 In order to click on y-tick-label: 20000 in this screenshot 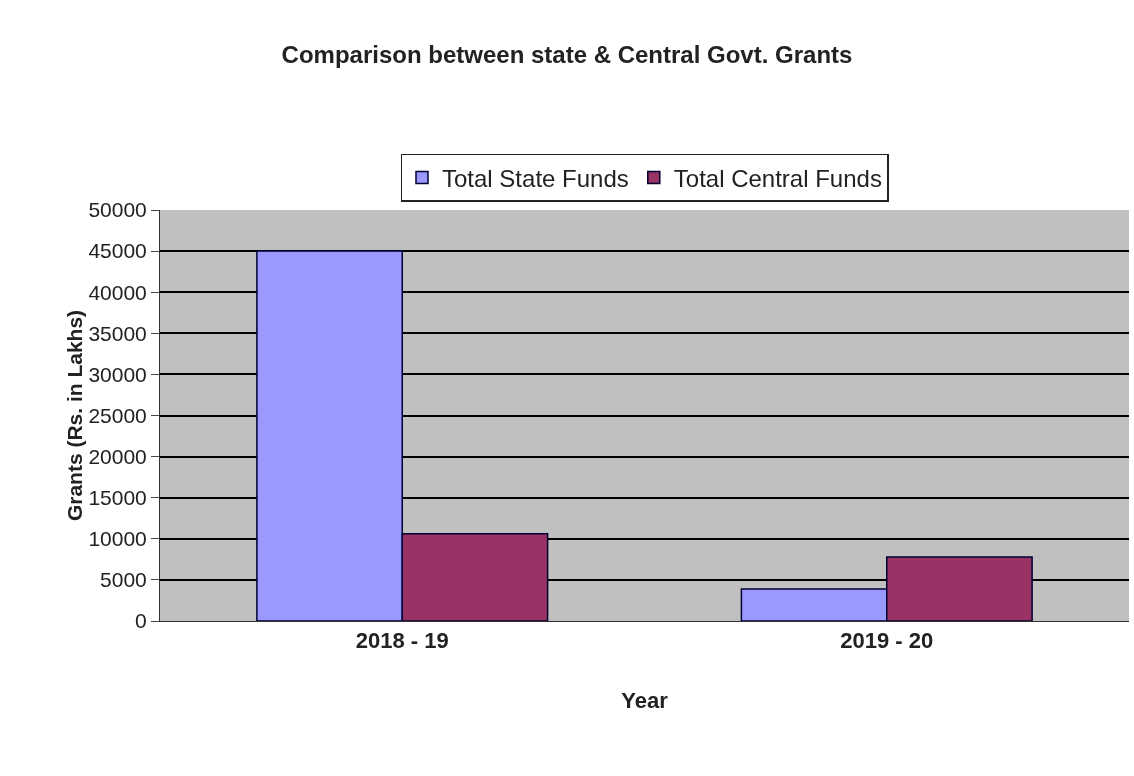, I will do `click(117, 456)`.